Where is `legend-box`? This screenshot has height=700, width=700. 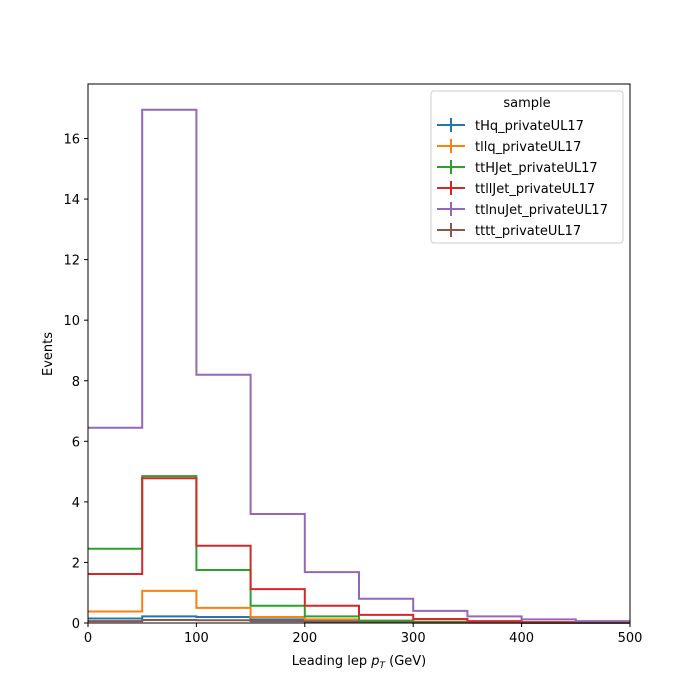 legend-box is located at coordinates (527, 167).